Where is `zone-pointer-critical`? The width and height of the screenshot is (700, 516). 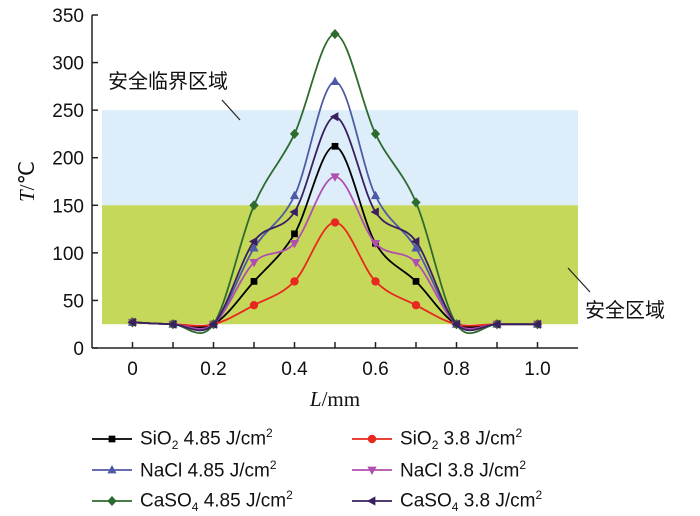 zone-pointer-critical is located at coordinates (231, 110).